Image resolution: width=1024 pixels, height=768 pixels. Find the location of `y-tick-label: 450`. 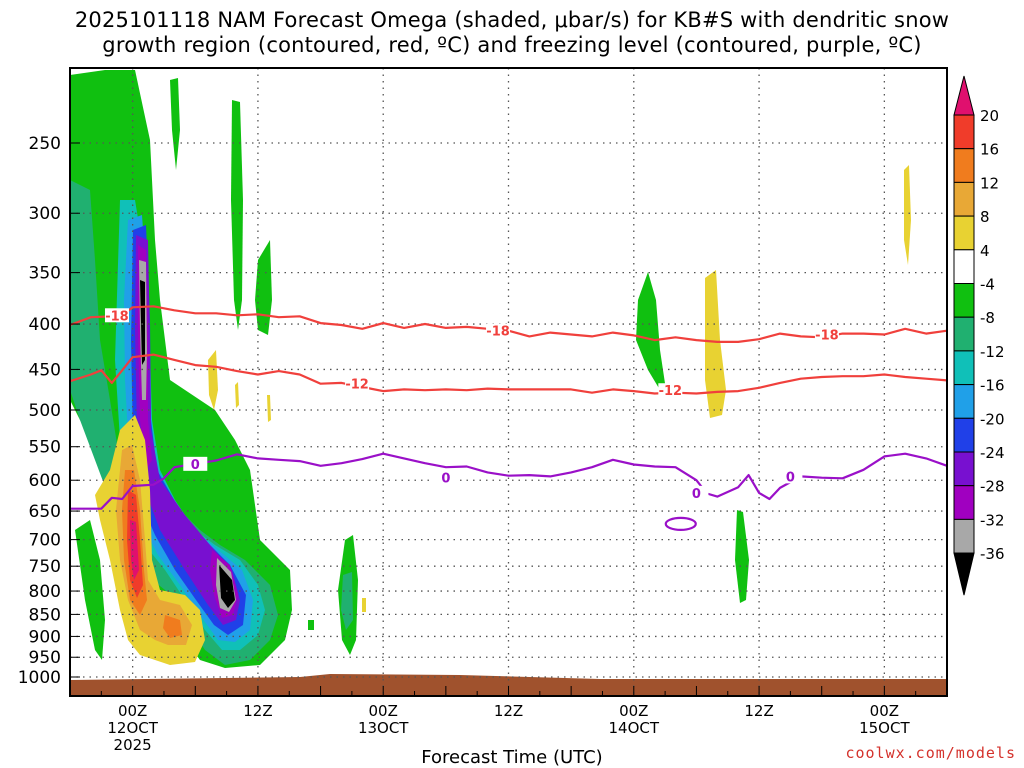

y-tick-label: 450 is located at coordinates (45, 370).